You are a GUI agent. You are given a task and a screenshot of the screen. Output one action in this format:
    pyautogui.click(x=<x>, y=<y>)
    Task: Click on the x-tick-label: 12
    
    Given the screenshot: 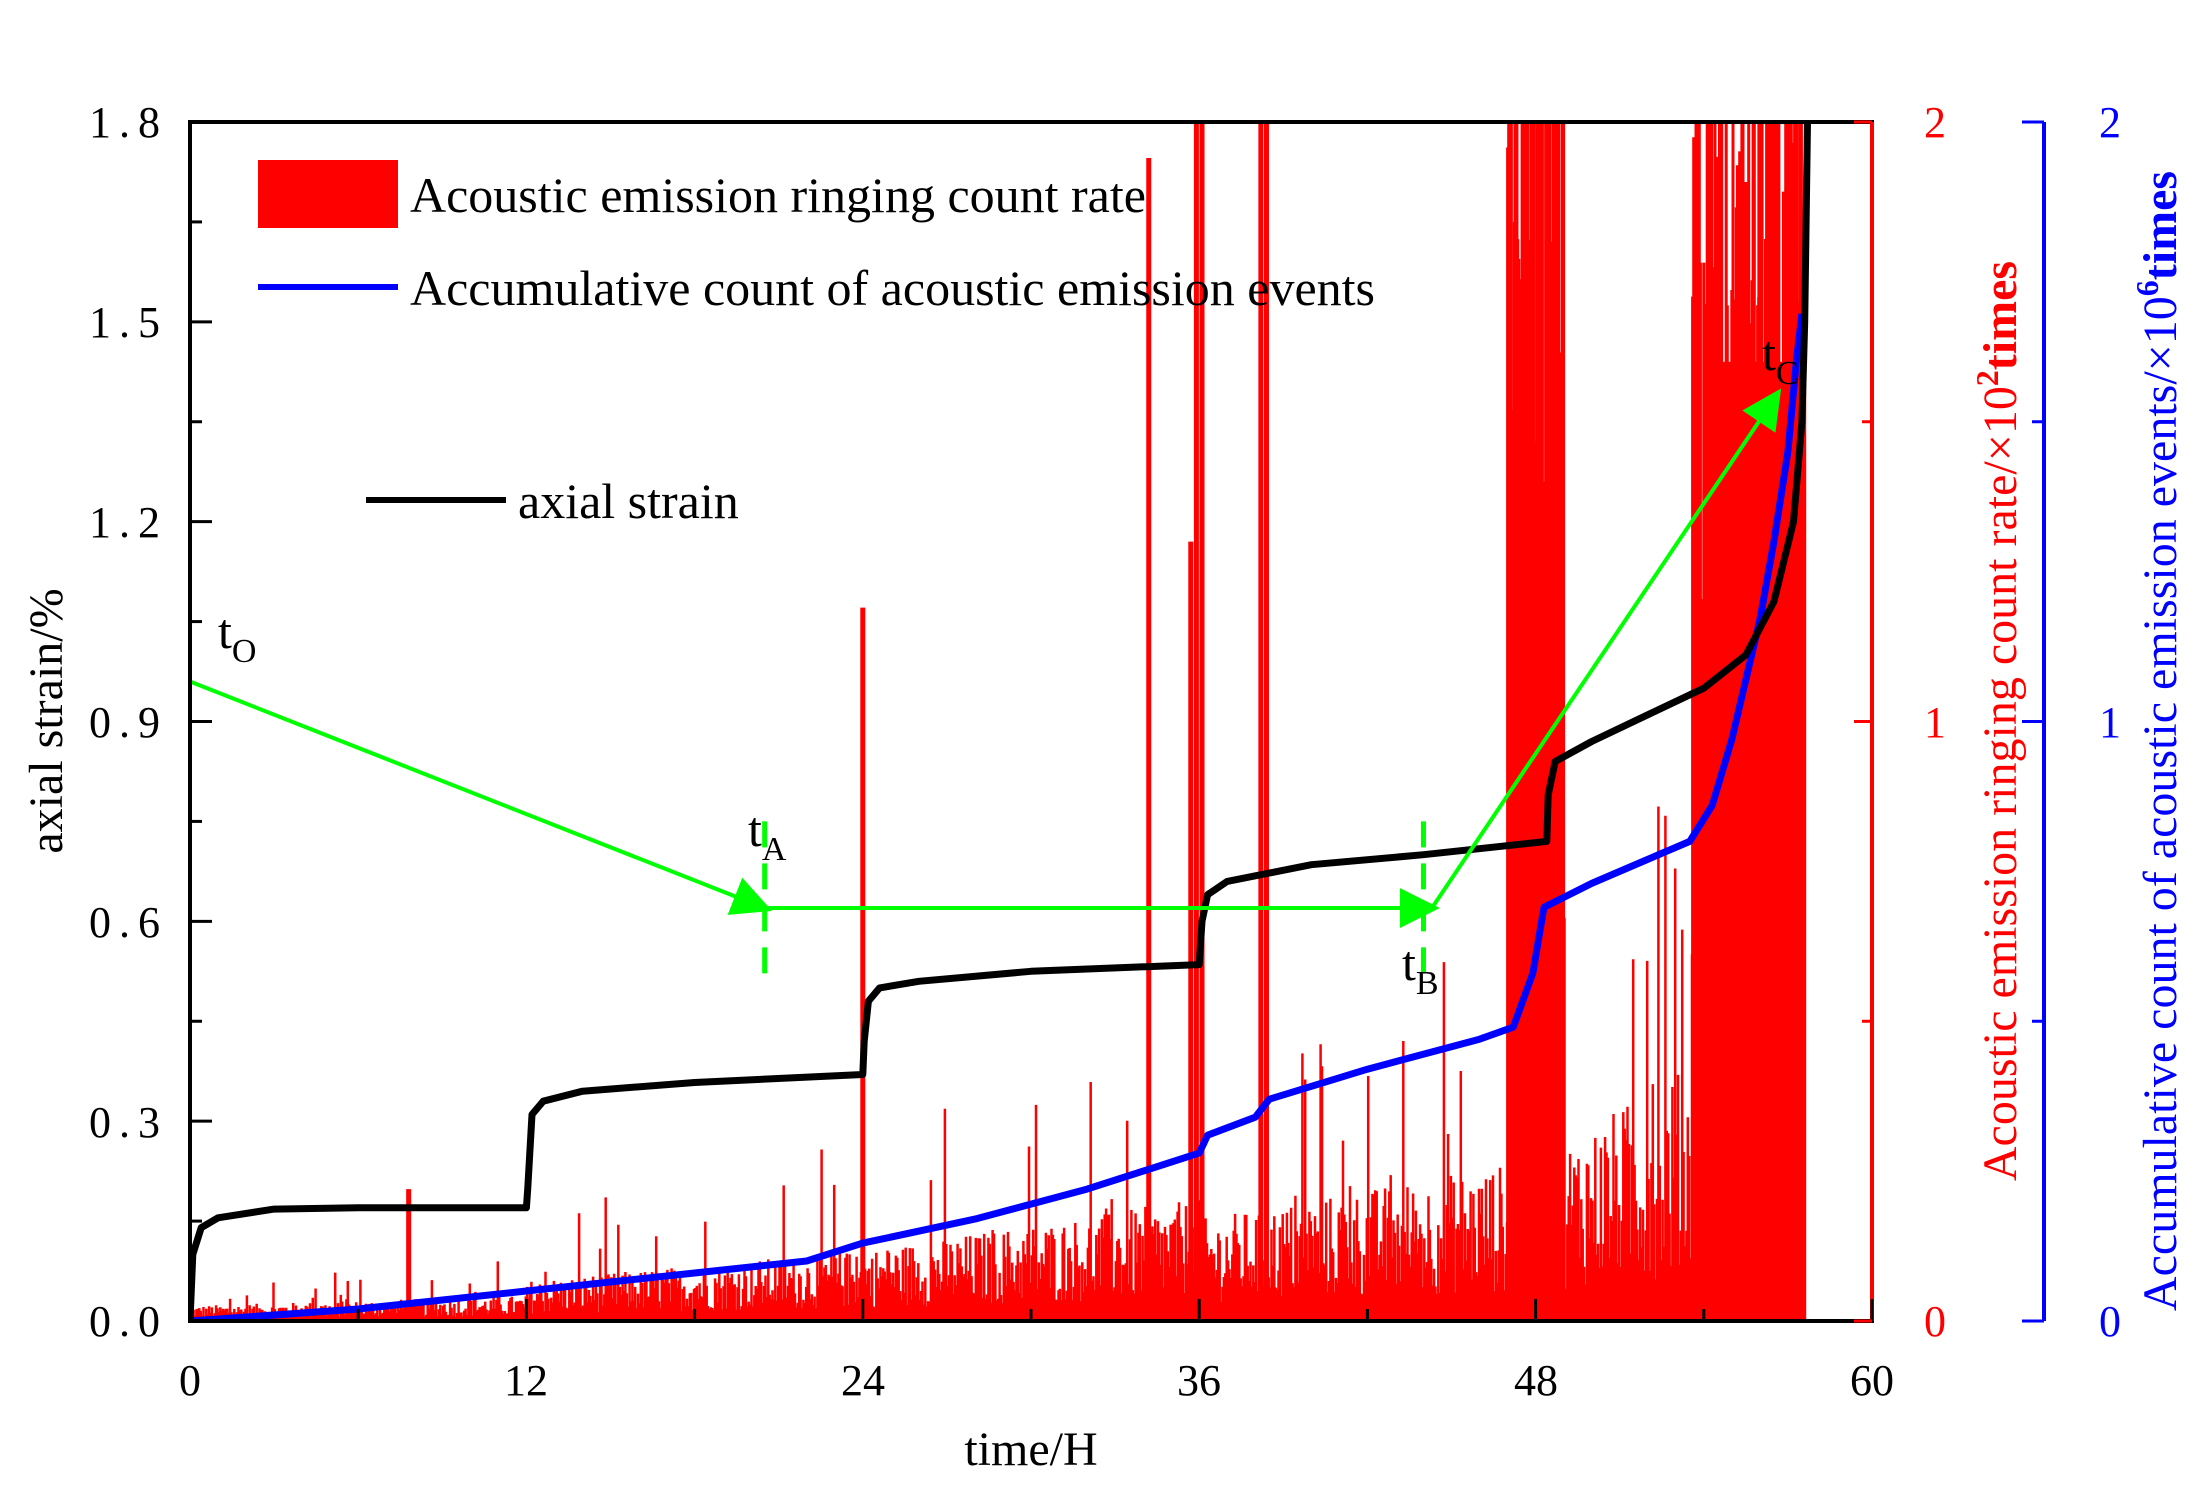 What is the action you would take?
    pyautogui.click(x=526, y=1380)
    